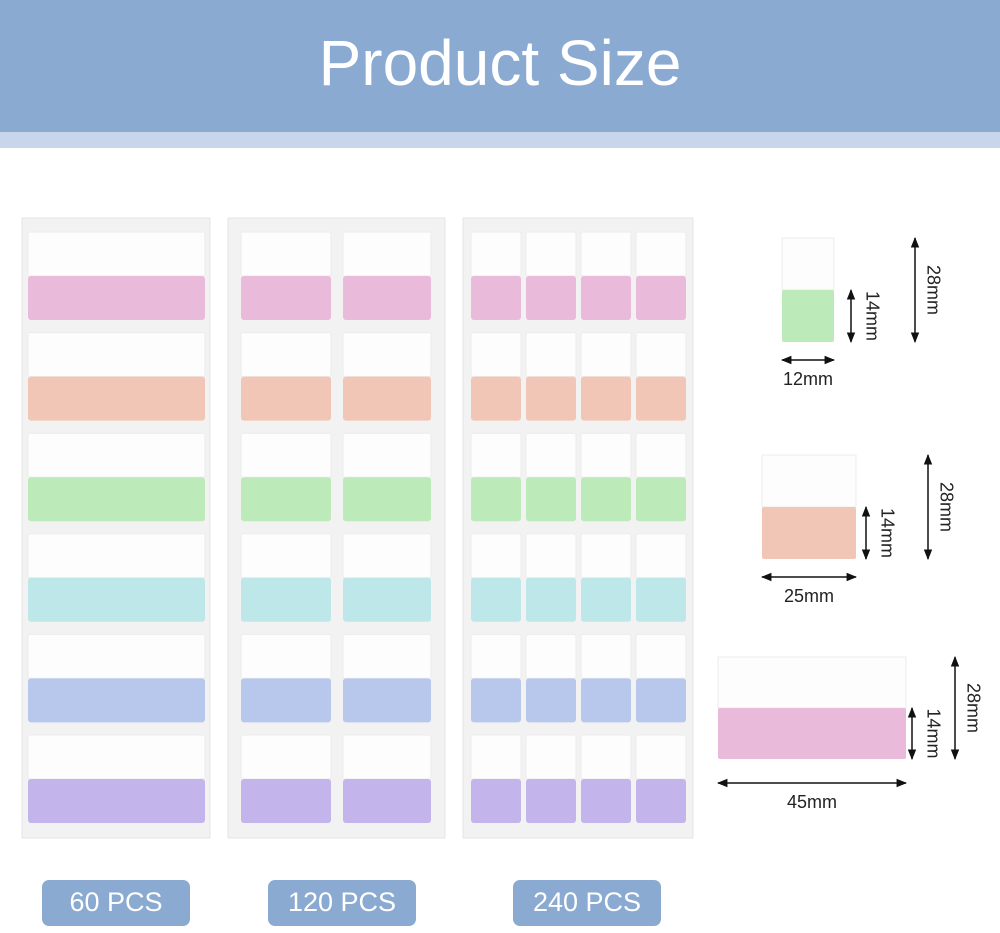 The image size is (1000, 933). I want to click on header-band, so click(500, 66).